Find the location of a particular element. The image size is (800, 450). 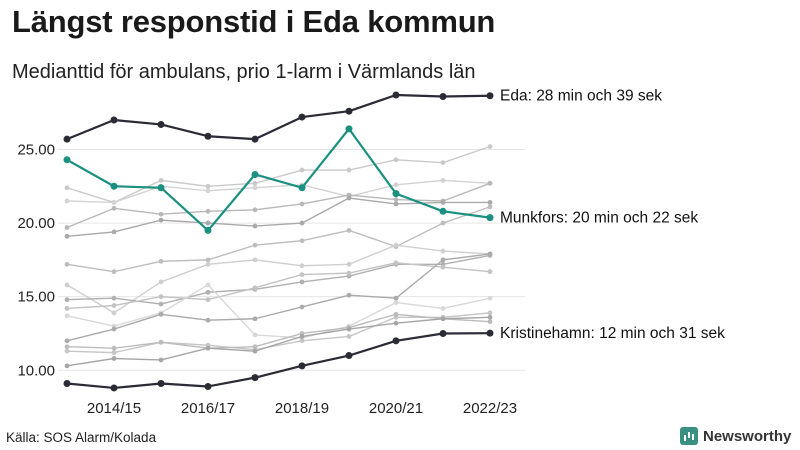

x-tick-label: 2022/23 is located at coordinates (490, 408).